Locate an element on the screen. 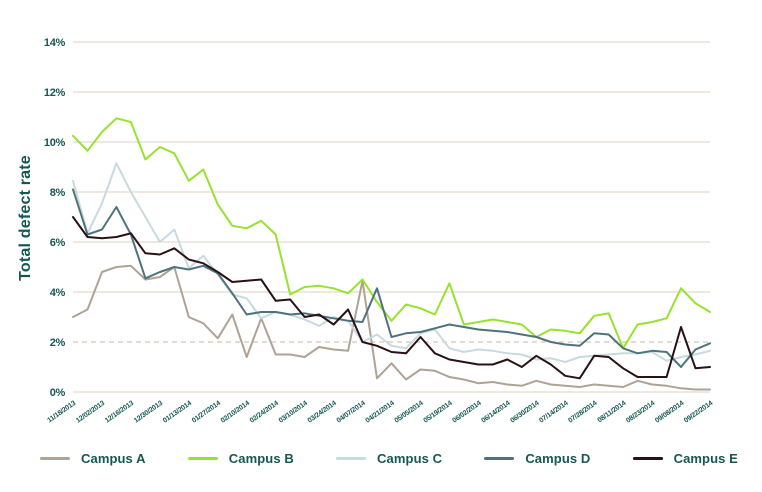 The height and width of the screenshot is (492, 762). legend-item-campus-b: Campus B is located at coordinates (240, 458).